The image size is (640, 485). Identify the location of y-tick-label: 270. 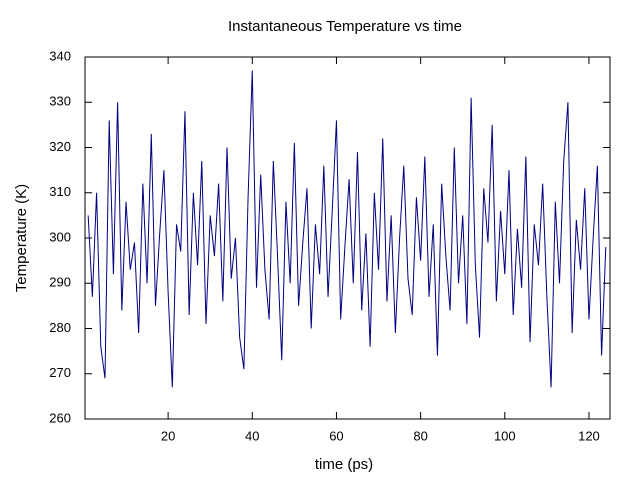
(60, 372).